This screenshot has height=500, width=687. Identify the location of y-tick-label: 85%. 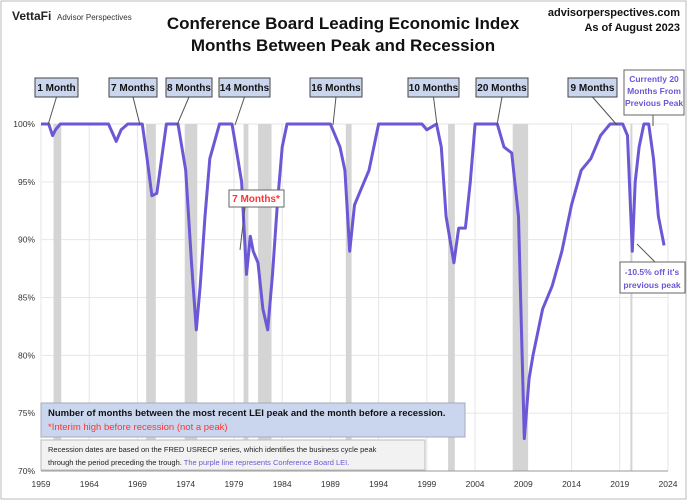
(26, 298).